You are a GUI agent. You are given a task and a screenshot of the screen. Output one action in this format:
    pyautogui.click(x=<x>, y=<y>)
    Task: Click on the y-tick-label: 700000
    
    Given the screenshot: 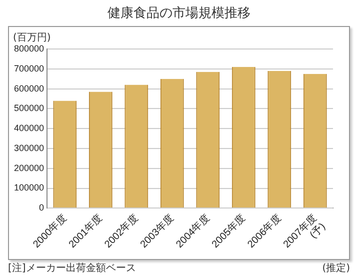 What is the action you would take?
    pyautogui.click(x=29, y=68)
    